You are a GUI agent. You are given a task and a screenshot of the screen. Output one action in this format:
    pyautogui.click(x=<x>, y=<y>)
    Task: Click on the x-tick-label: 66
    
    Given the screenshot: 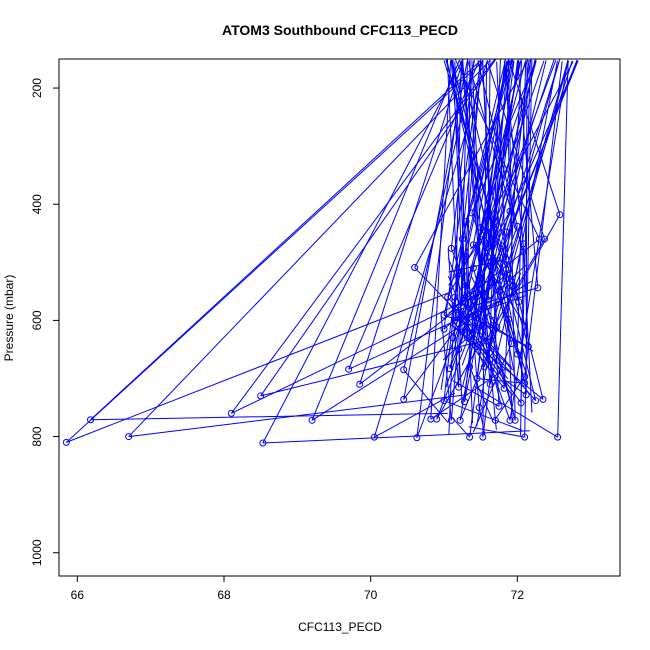 What is the action you would take?
    pyautogui.click(x=78, y=595)
    